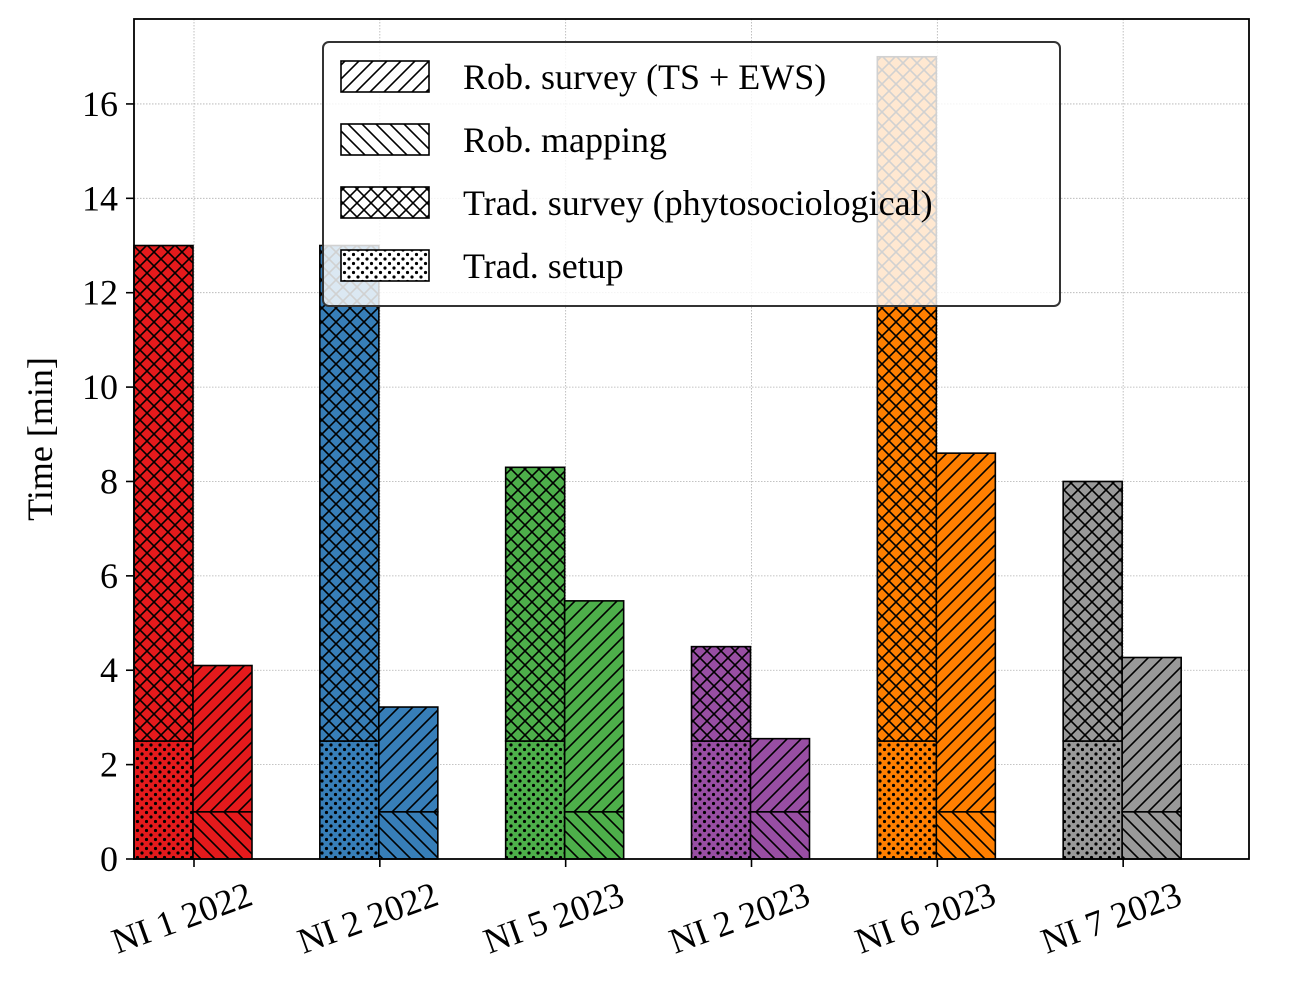 The image size is (1302, 984). I want to click on x-tick-label: NI 6 2023, so click(925, 918).